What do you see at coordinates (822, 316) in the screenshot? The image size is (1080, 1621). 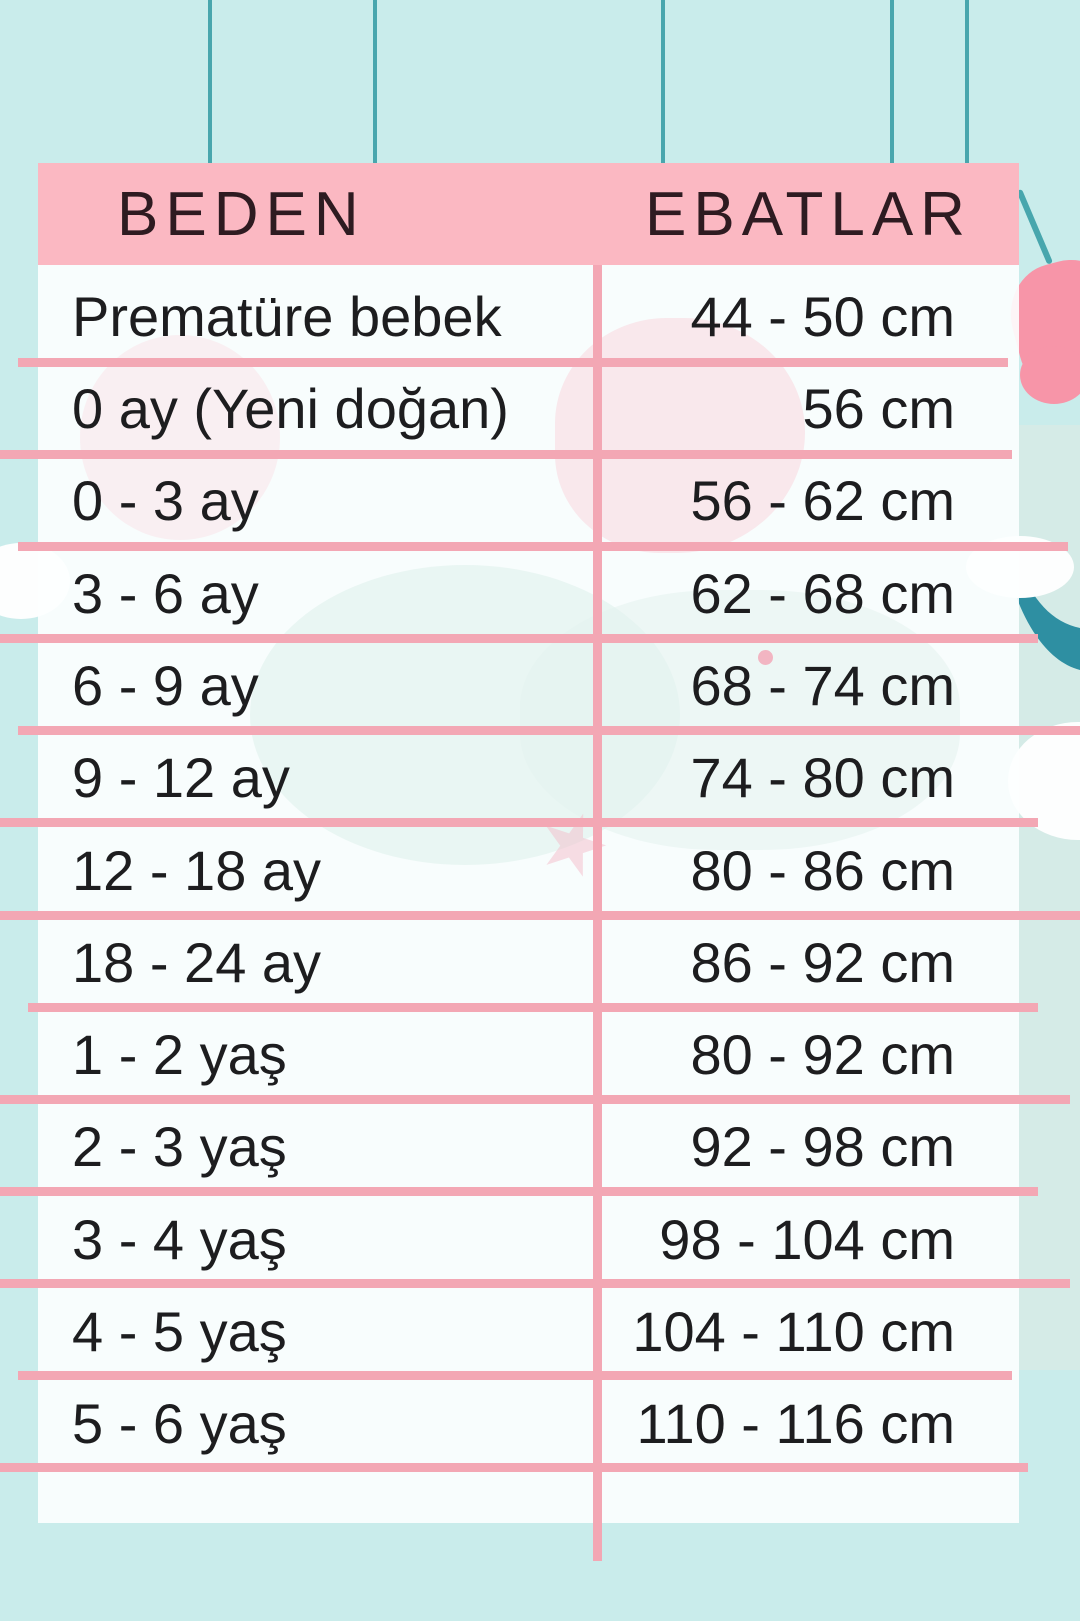 I see `dimension-cell: 44 - 50 cm` at bounding box center [822, 316].